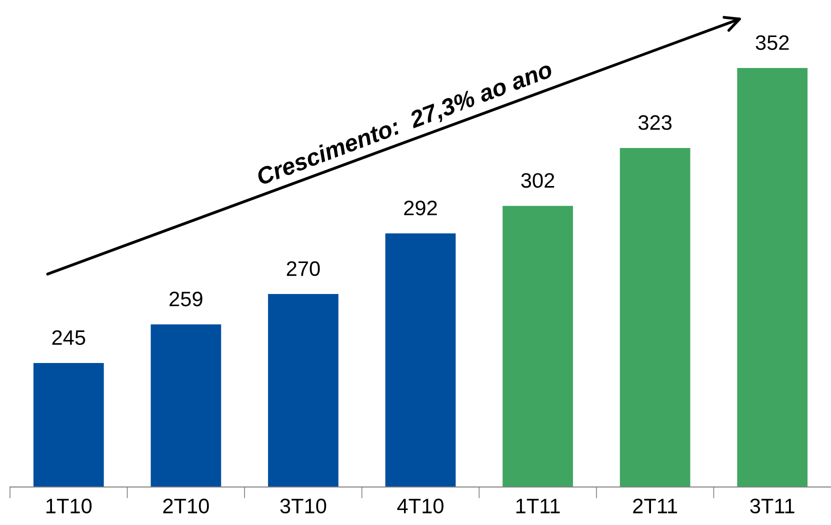  What do you see at coordinates (772, 42) in the screenshot?
I see `data-label: 352` at bounding box center [772, 42].